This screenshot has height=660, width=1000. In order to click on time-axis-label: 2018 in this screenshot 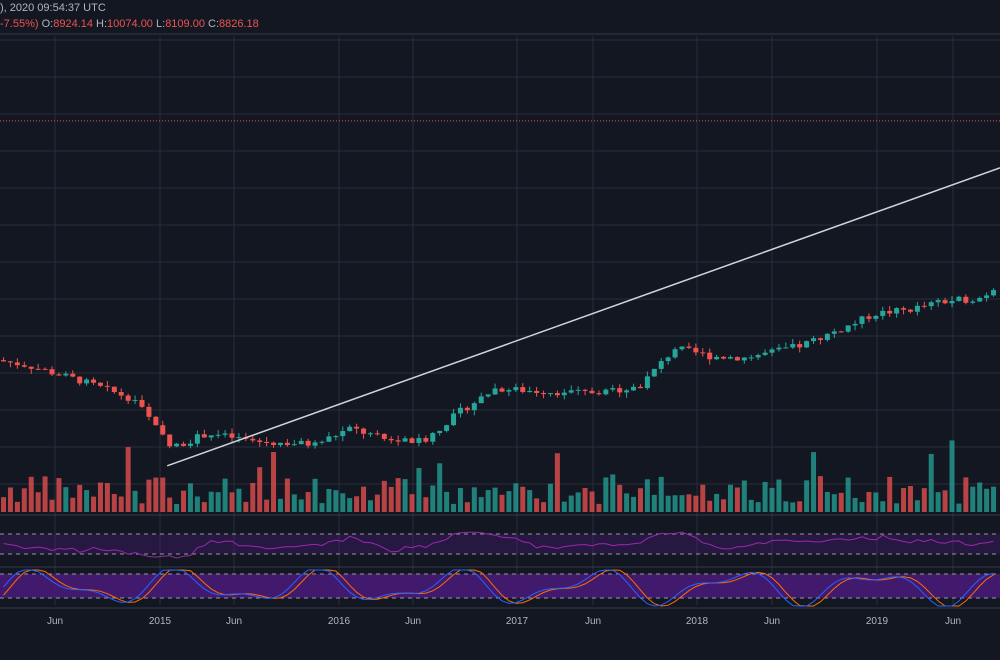, I will do `click(697, 621)`.